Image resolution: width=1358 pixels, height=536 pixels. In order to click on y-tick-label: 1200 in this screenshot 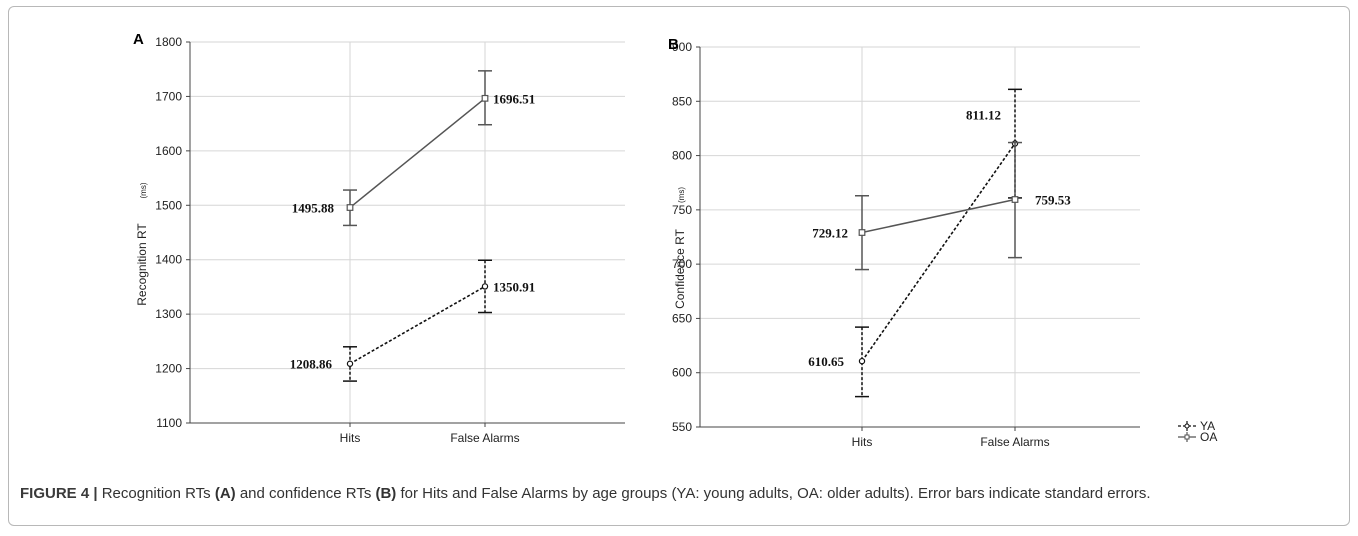, I will do `click(168, 369)`.